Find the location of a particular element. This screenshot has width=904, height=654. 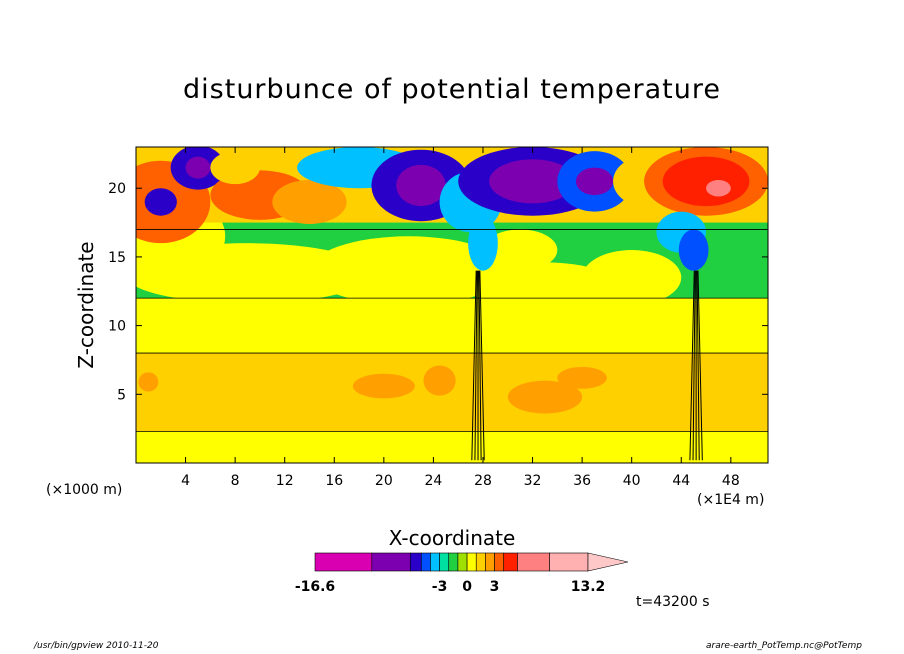

x-unit-right: (×1E4 m) is located at coordinates (731, 500).